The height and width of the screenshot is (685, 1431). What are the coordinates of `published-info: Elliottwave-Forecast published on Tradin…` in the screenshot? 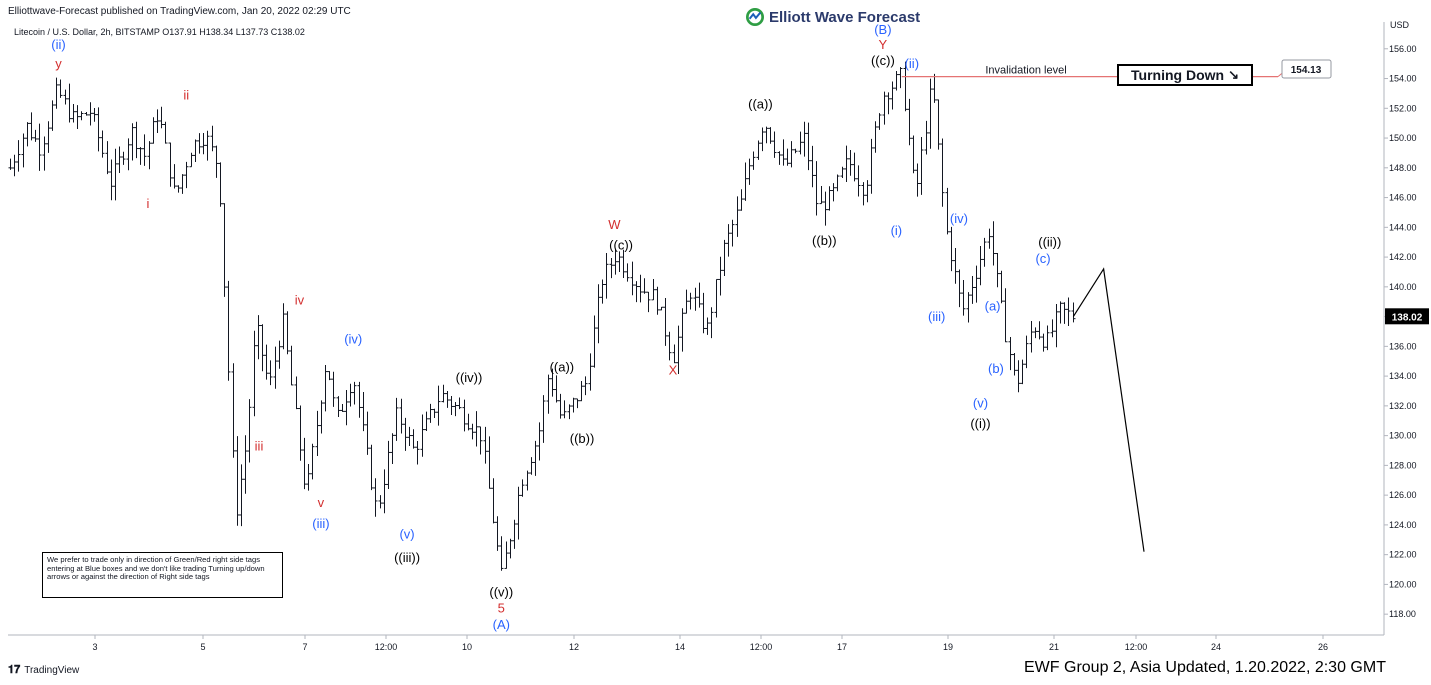 It's located at (179, 11).